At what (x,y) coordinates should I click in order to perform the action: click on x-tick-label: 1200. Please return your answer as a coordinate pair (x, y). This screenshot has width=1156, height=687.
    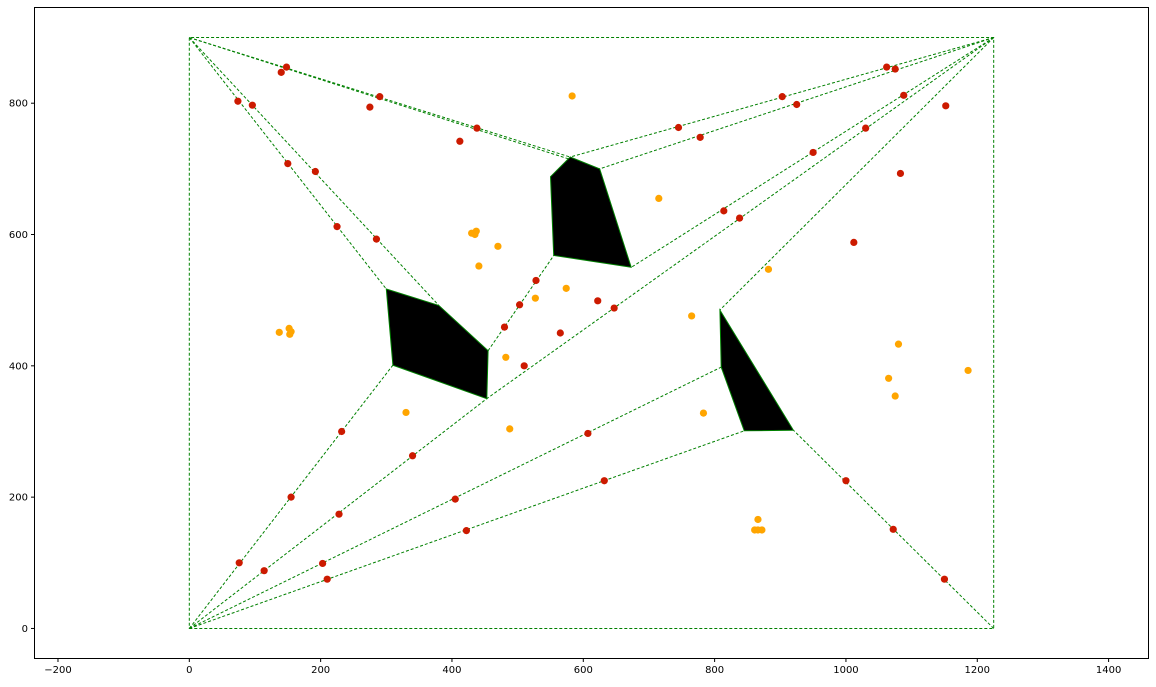
    Looking at the image, I should click on (977, 670).